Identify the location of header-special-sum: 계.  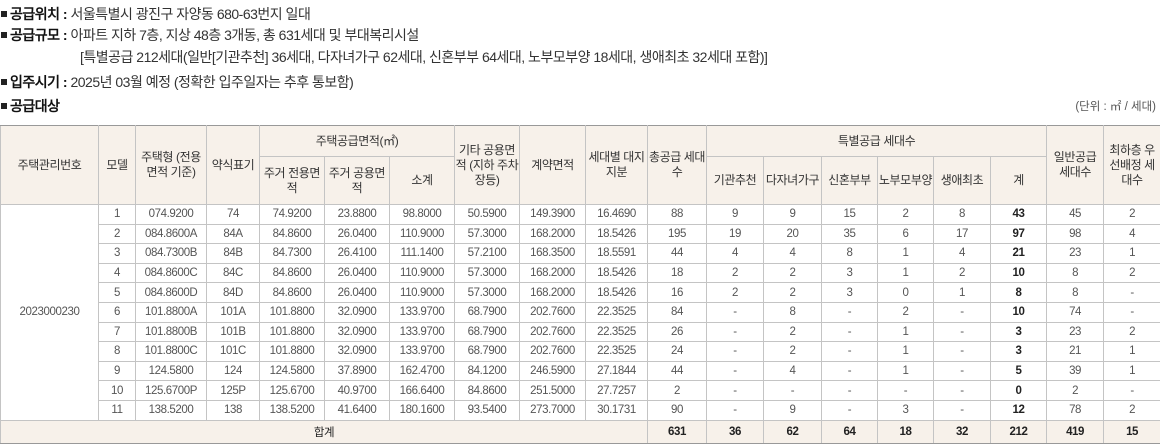
(1019, 181).